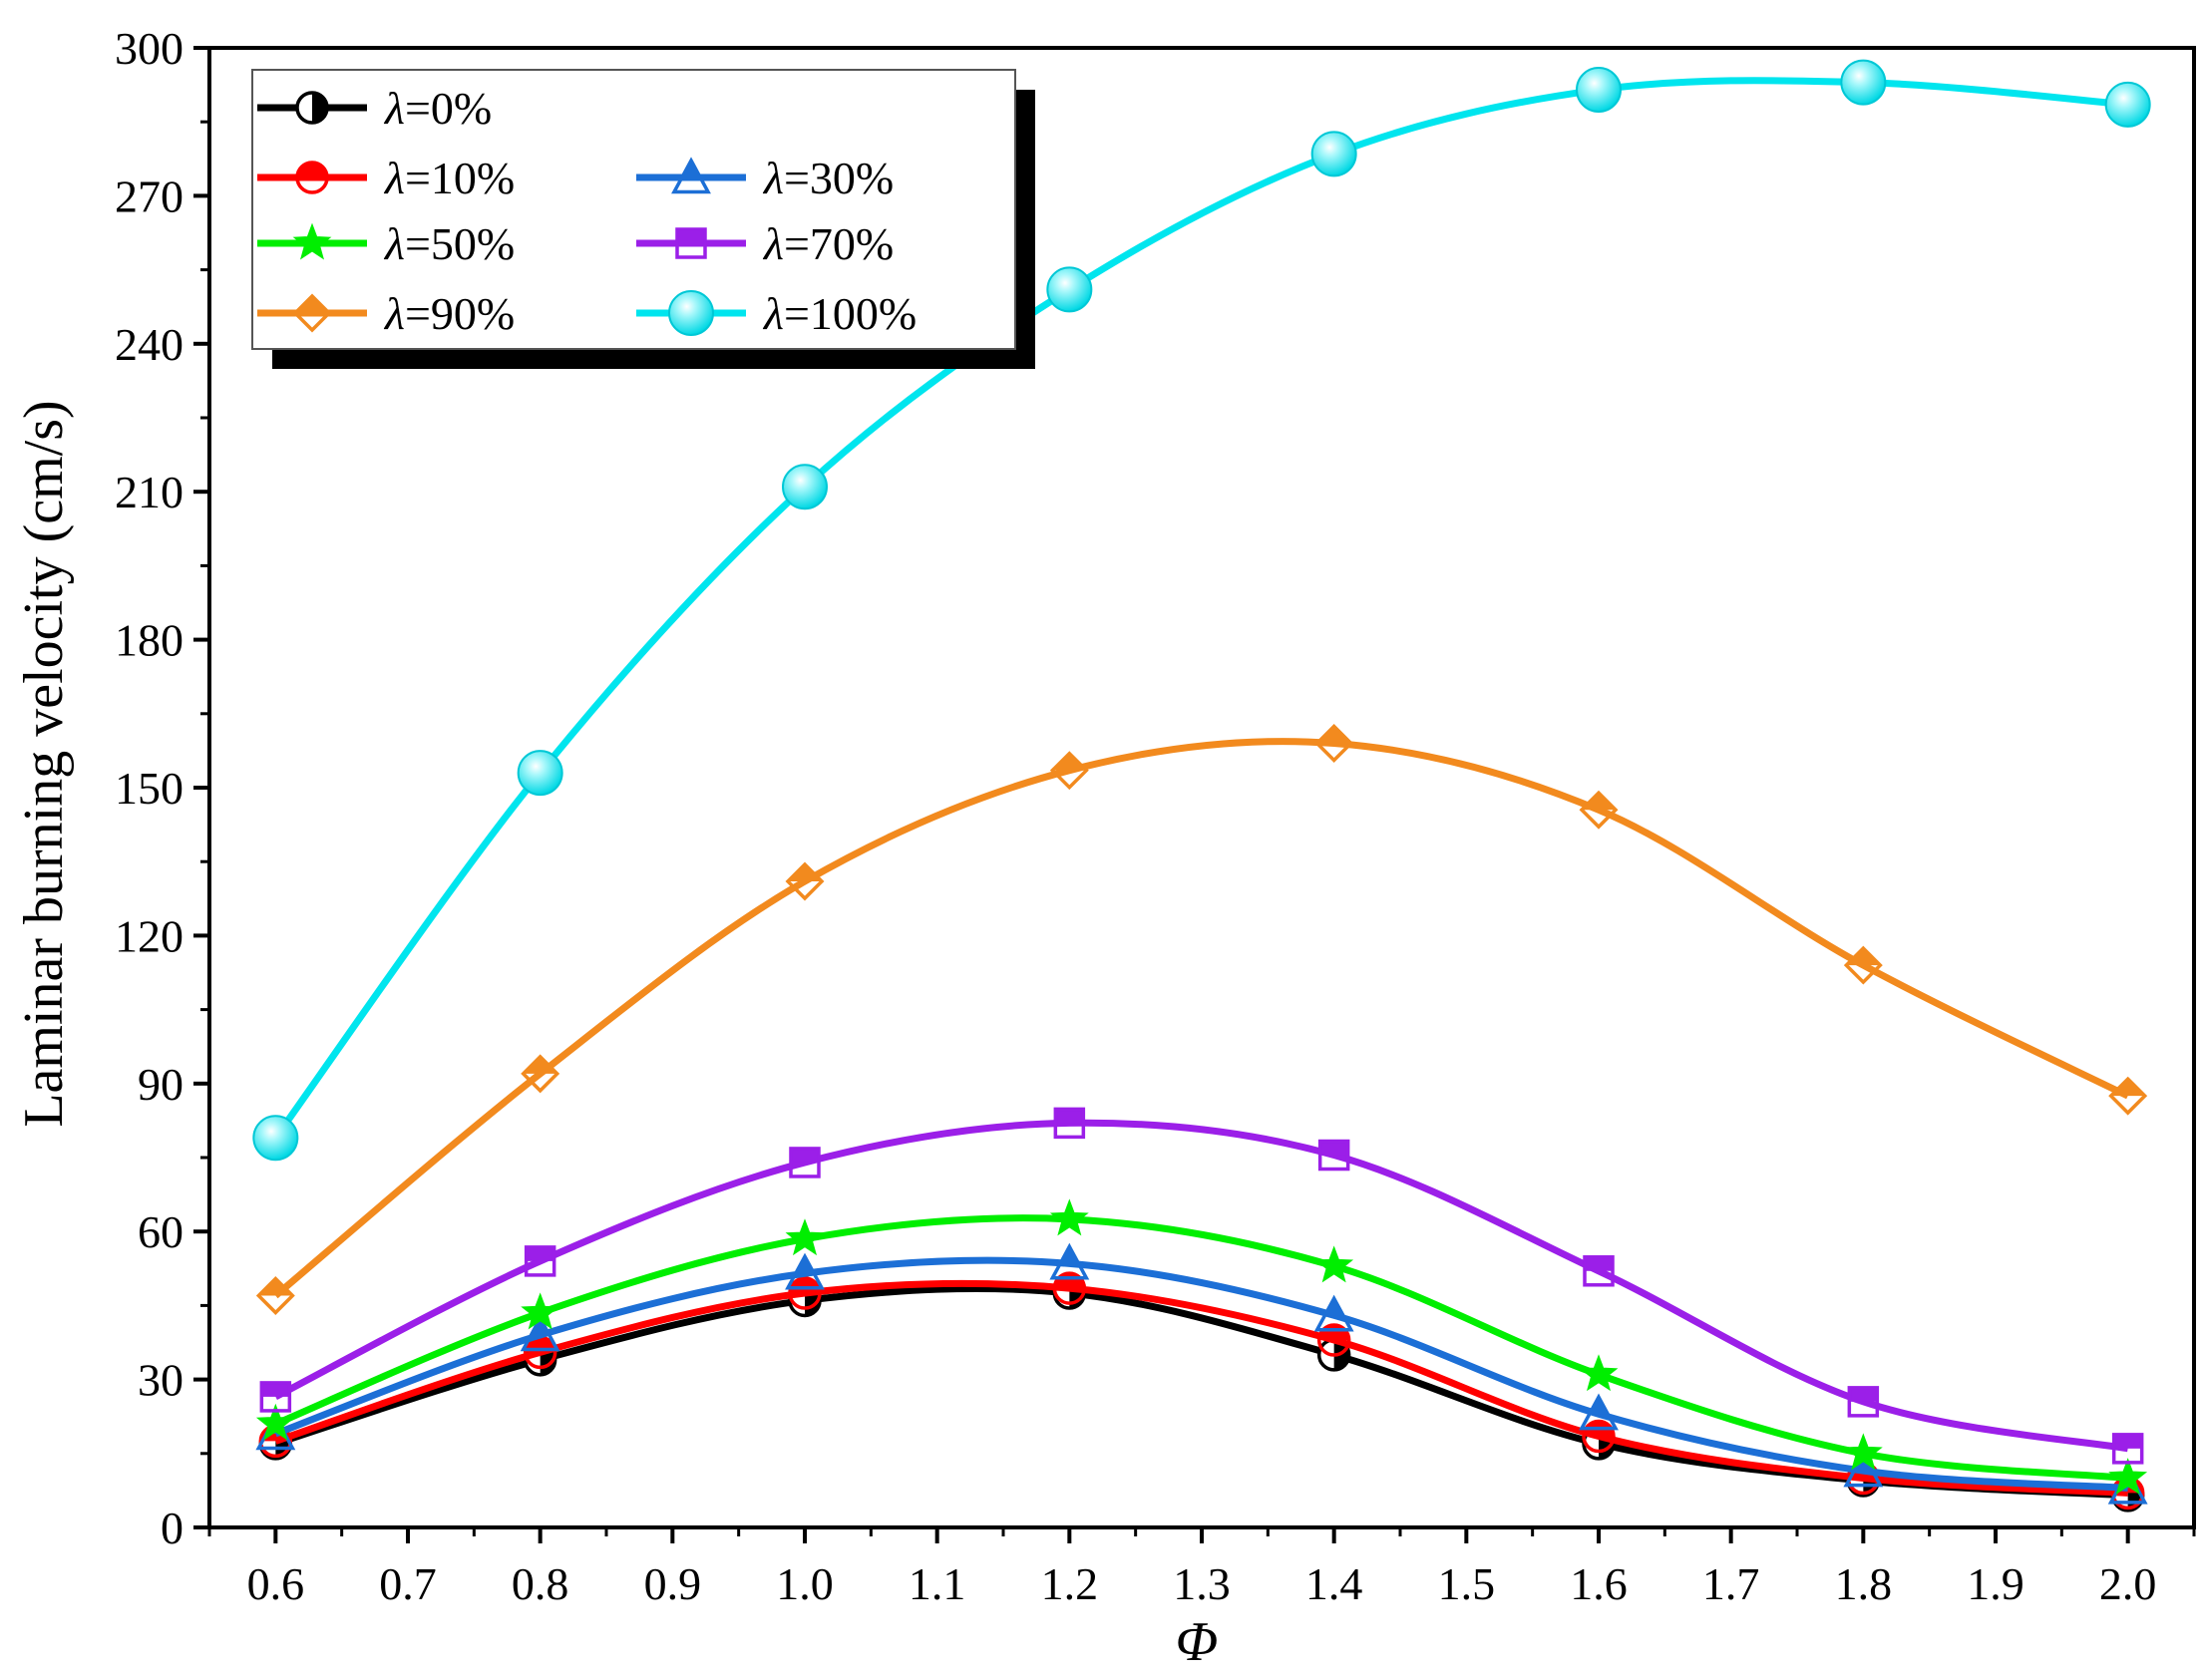 This screenshot has height=1680, width=2205. I want to click on legend-box, so click(633, 209).